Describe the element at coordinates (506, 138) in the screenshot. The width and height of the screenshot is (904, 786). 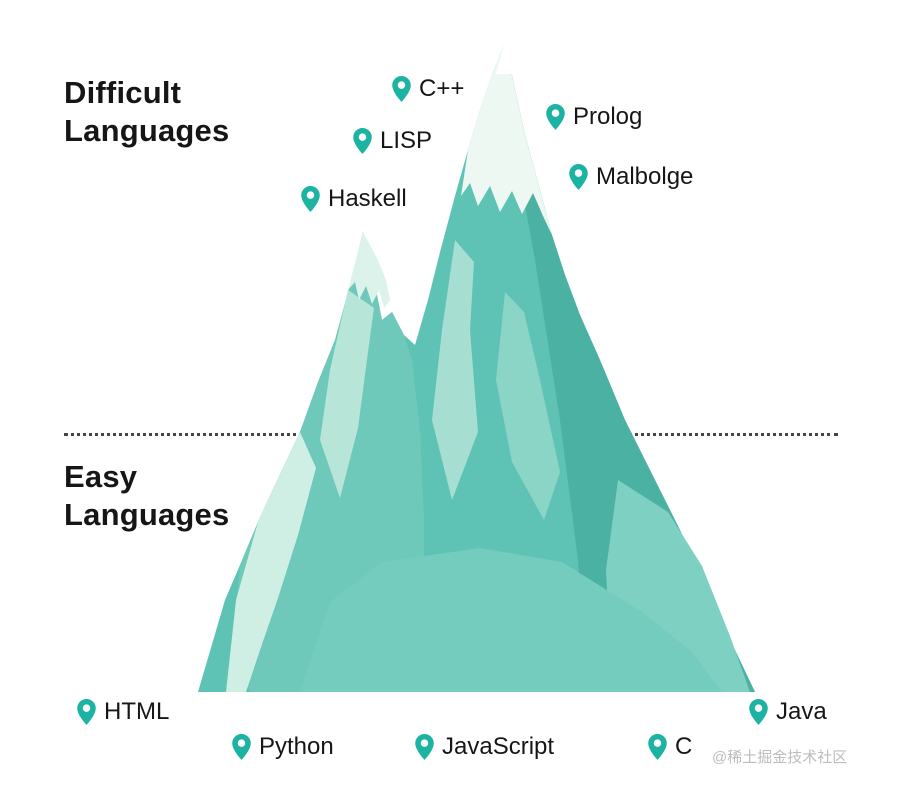
I see `main-peak-snow-cap` at that location.